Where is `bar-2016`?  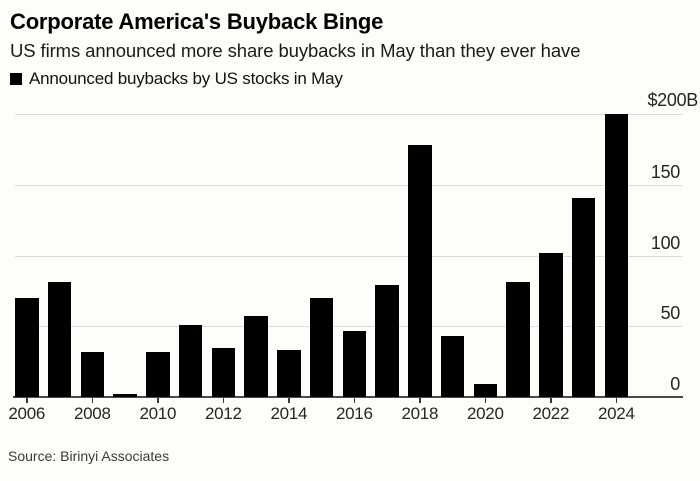 bar-2016 is located at coordinates (354, 363).